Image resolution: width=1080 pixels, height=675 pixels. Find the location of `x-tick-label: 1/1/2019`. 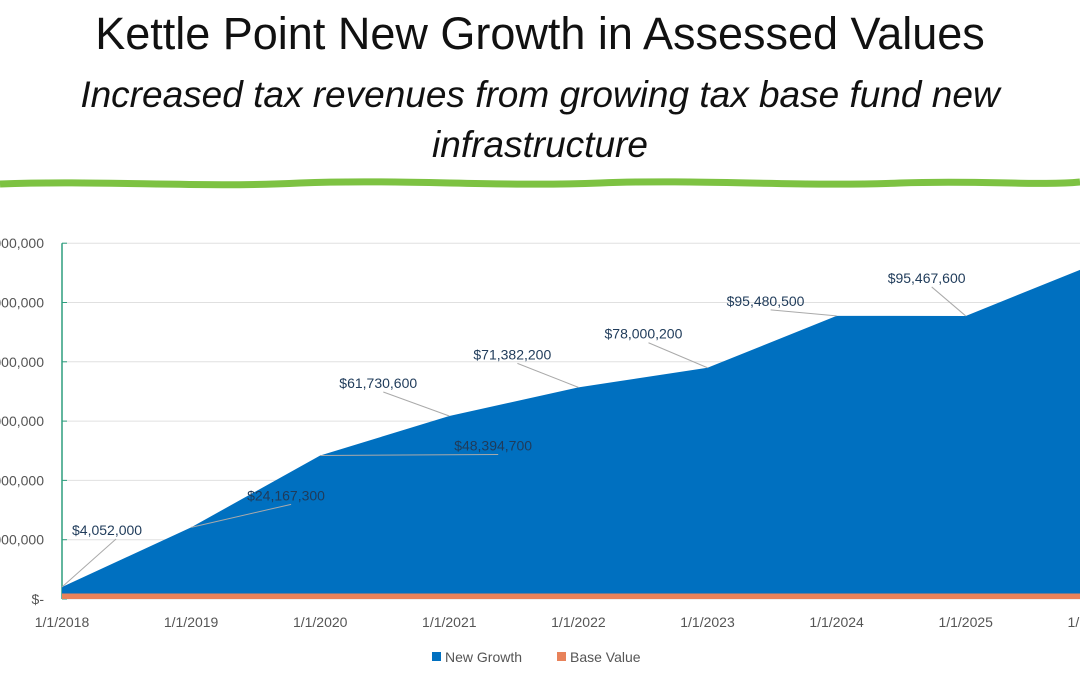

x-tick-label: 1/1/2019 is located at coordinates (191, 622).